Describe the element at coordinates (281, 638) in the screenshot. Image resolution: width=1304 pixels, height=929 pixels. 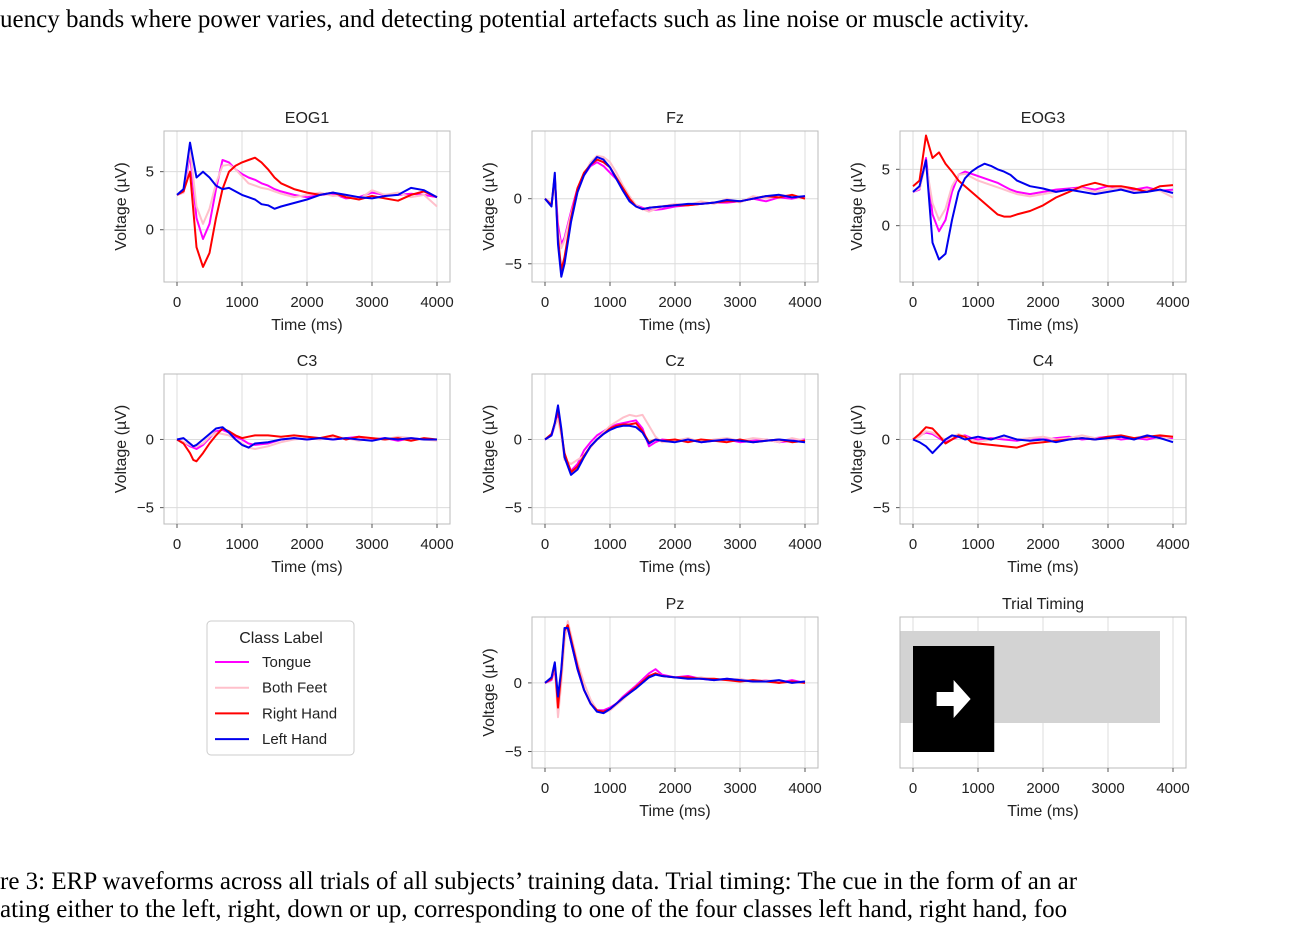
I see `legend-title: Class Label` at that location.